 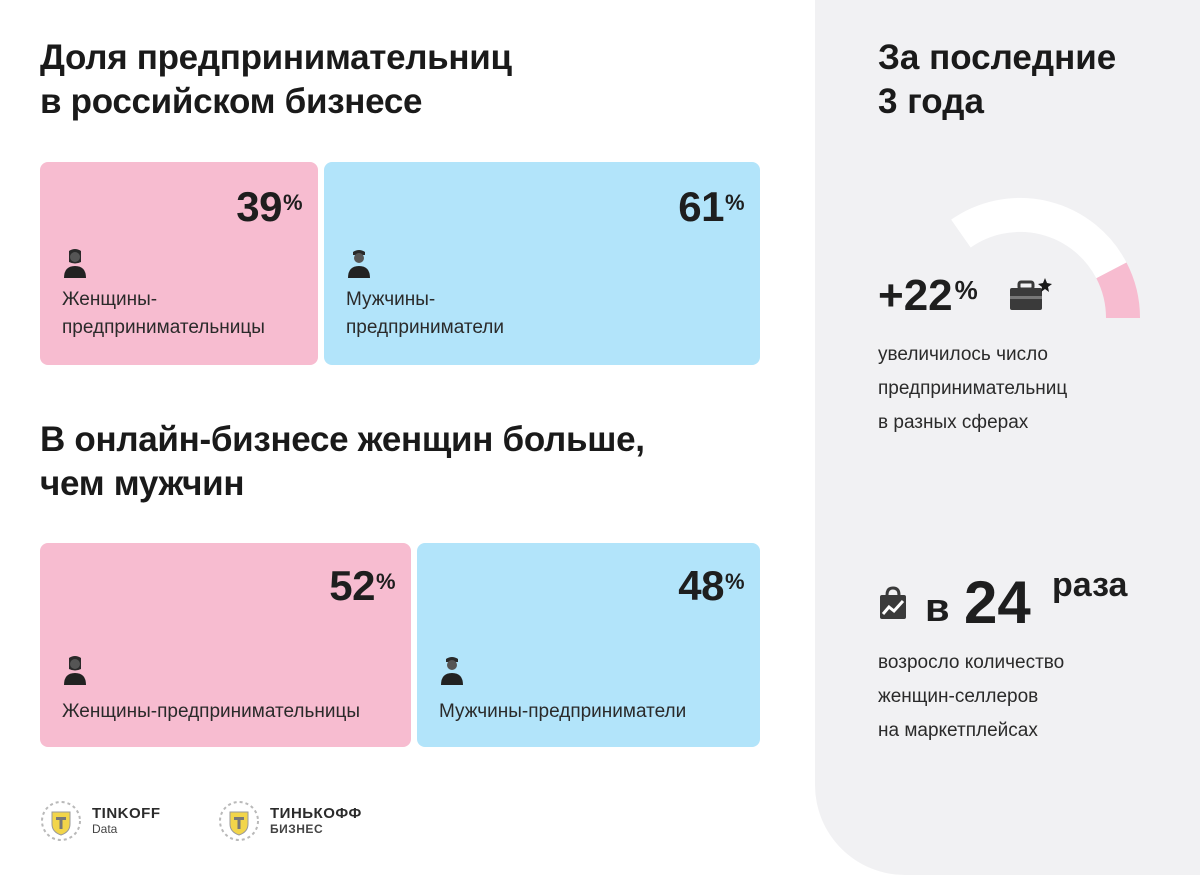 I want to click on section1-men-label: Мужчины- предприниматели, so click(x=425, y=313).